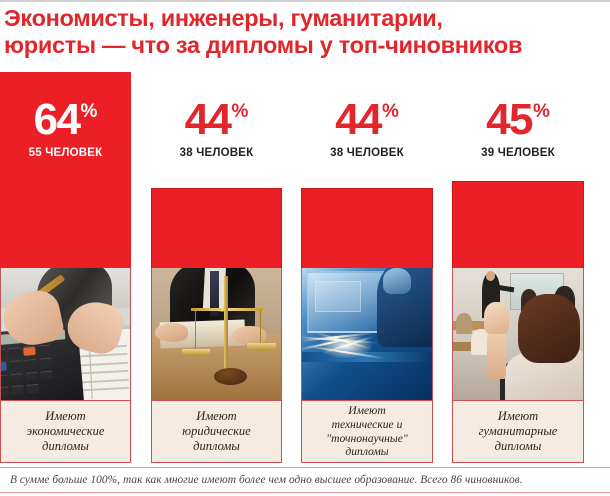  Describe the element at coordinates (518, 153) in the screenshot. I see `people-count-humanities: 39 ЧЕЛОВЕК` at that location.